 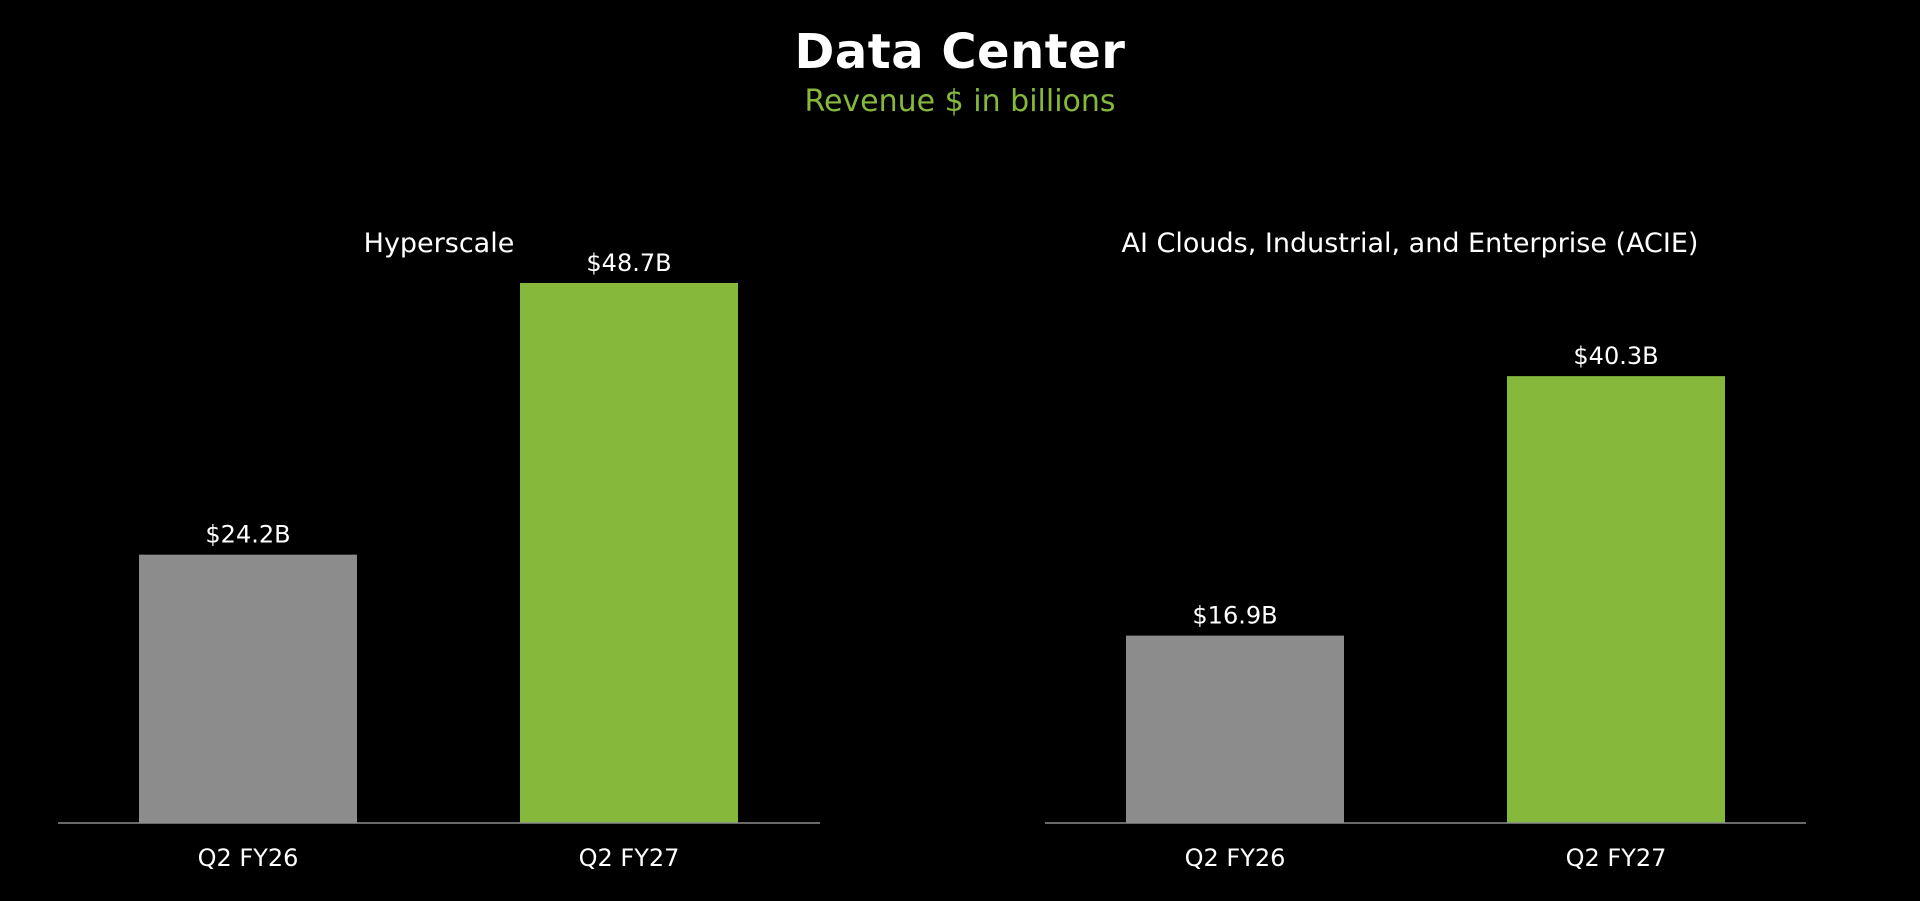 What do you see at coordinates (1234, 616) in the screenshot?
I see `data-label: $16.9B` at bounding box center [1234, 616].